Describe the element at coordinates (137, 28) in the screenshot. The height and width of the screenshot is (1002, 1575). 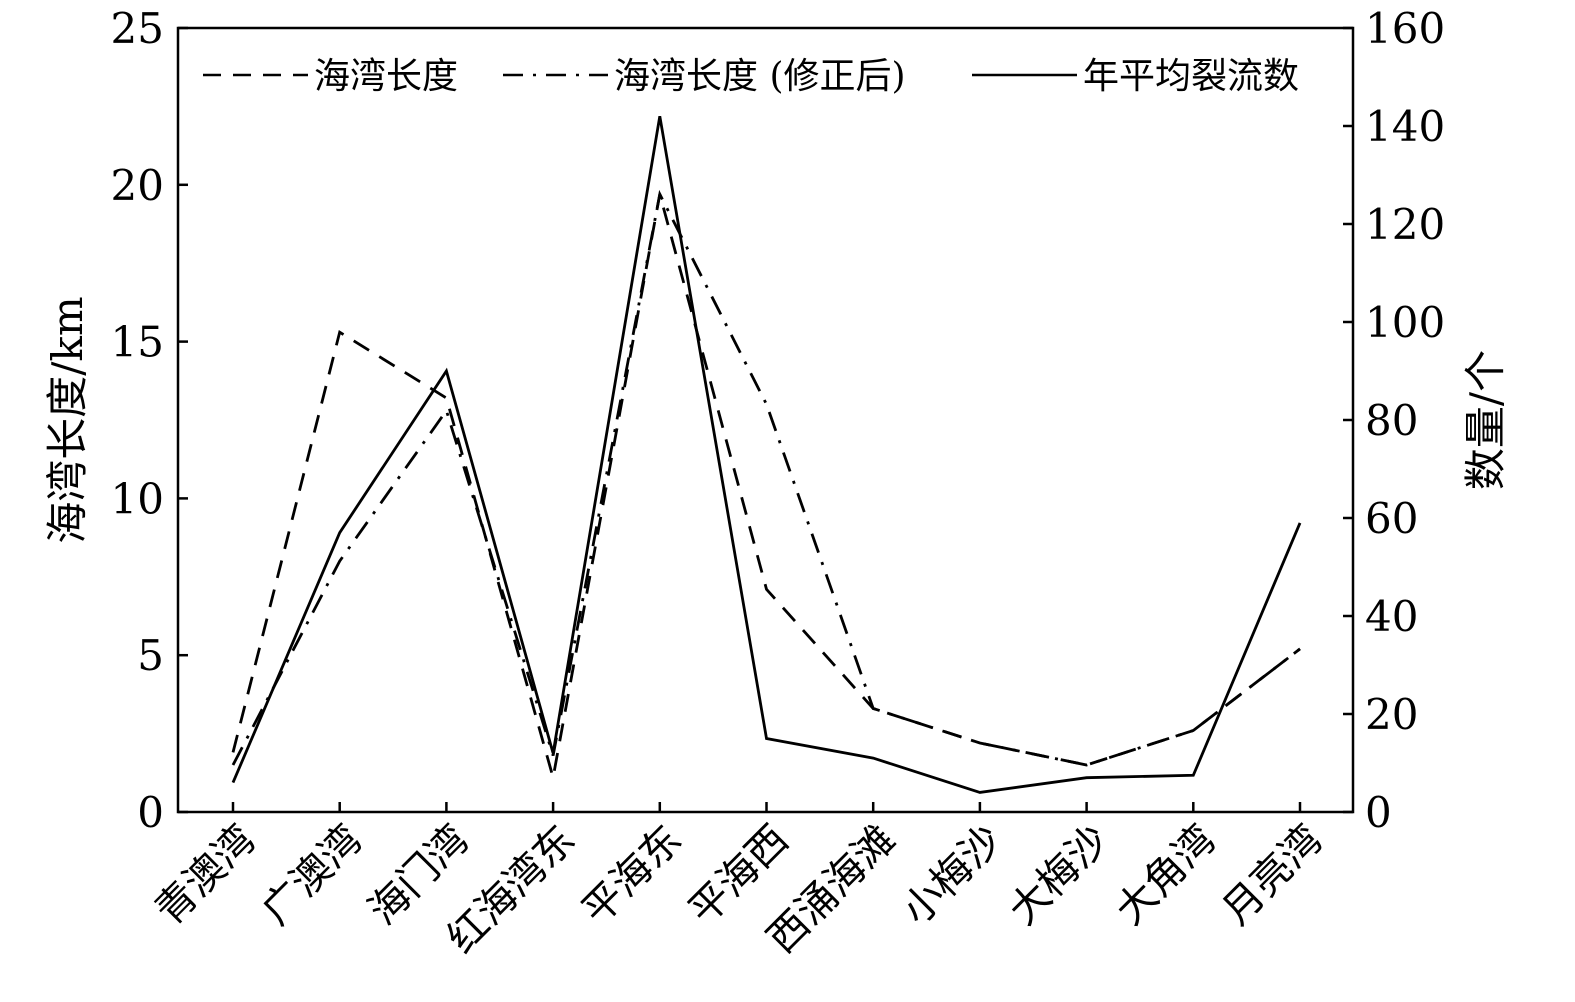
I see `left-tick-label: 25` at that location.